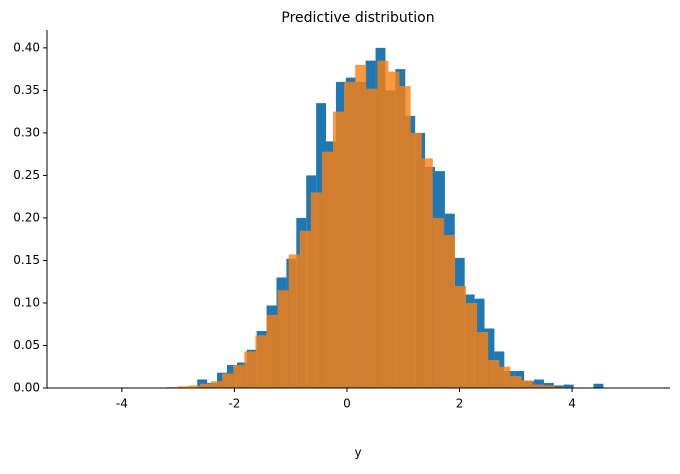 The width and height of the screenshot is (680, 474). I want to click on x-tick-label: 0, so click(347, 404).